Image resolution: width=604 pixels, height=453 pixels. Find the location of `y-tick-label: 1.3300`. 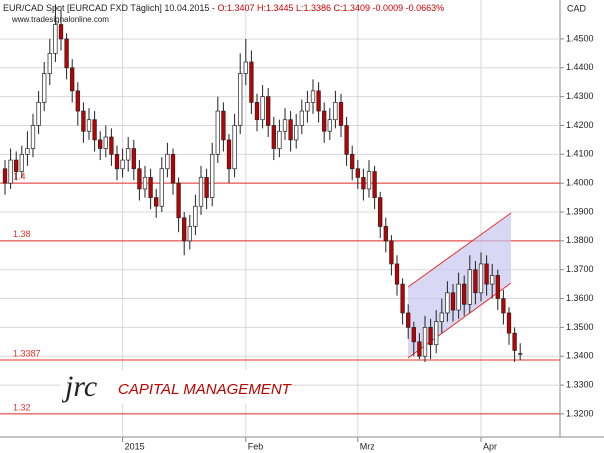

y-tick-label: 1.3300 is located at coordinates (580, 384).